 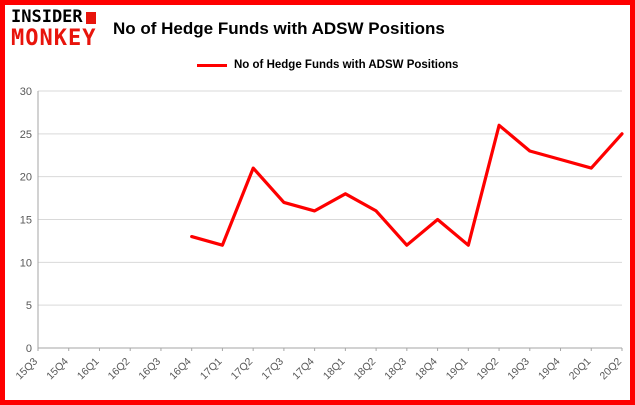 What do you see at coordinates (488, 369) in the screenshot?
I see `svg-text: 19Q2` at bounding box center [488, 369].